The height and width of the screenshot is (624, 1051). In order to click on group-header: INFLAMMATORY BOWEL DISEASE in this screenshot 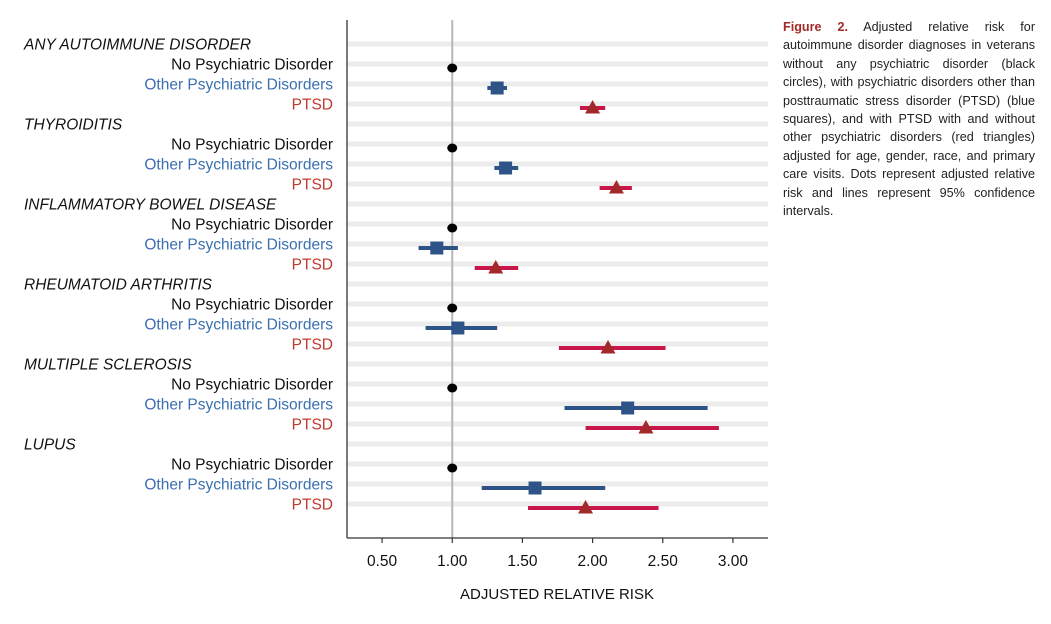, I will do `click(150, 205)`.